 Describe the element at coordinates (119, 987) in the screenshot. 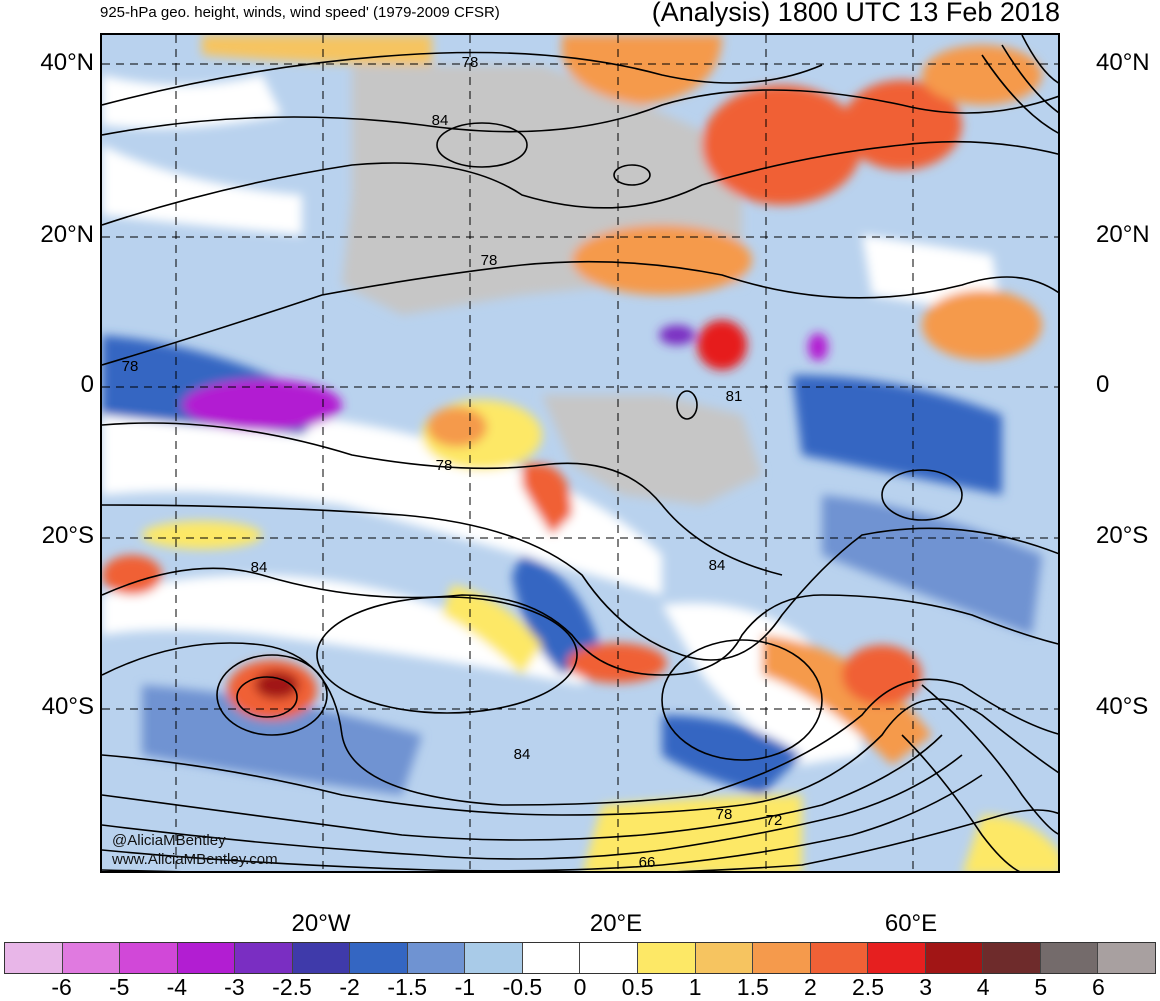

I see `colorbar-tick-label: -5` at that location.